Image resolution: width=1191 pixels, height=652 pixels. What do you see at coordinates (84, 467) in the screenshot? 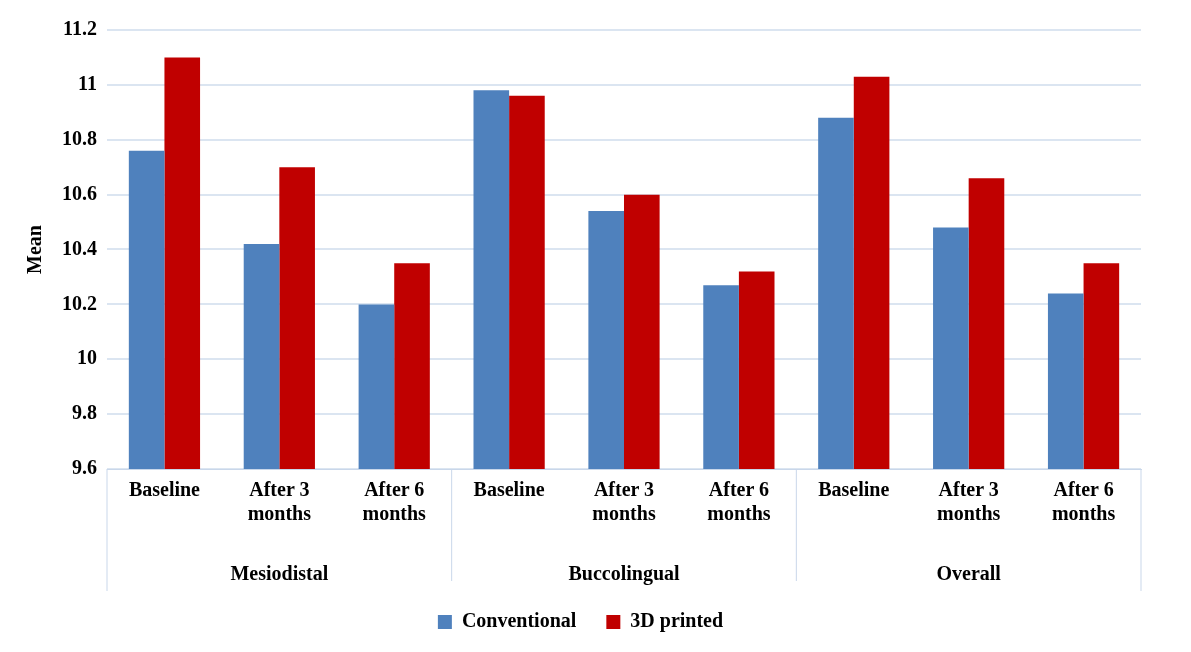
I see `y-tick-label: 9.6` at bounding box center [84, 467].